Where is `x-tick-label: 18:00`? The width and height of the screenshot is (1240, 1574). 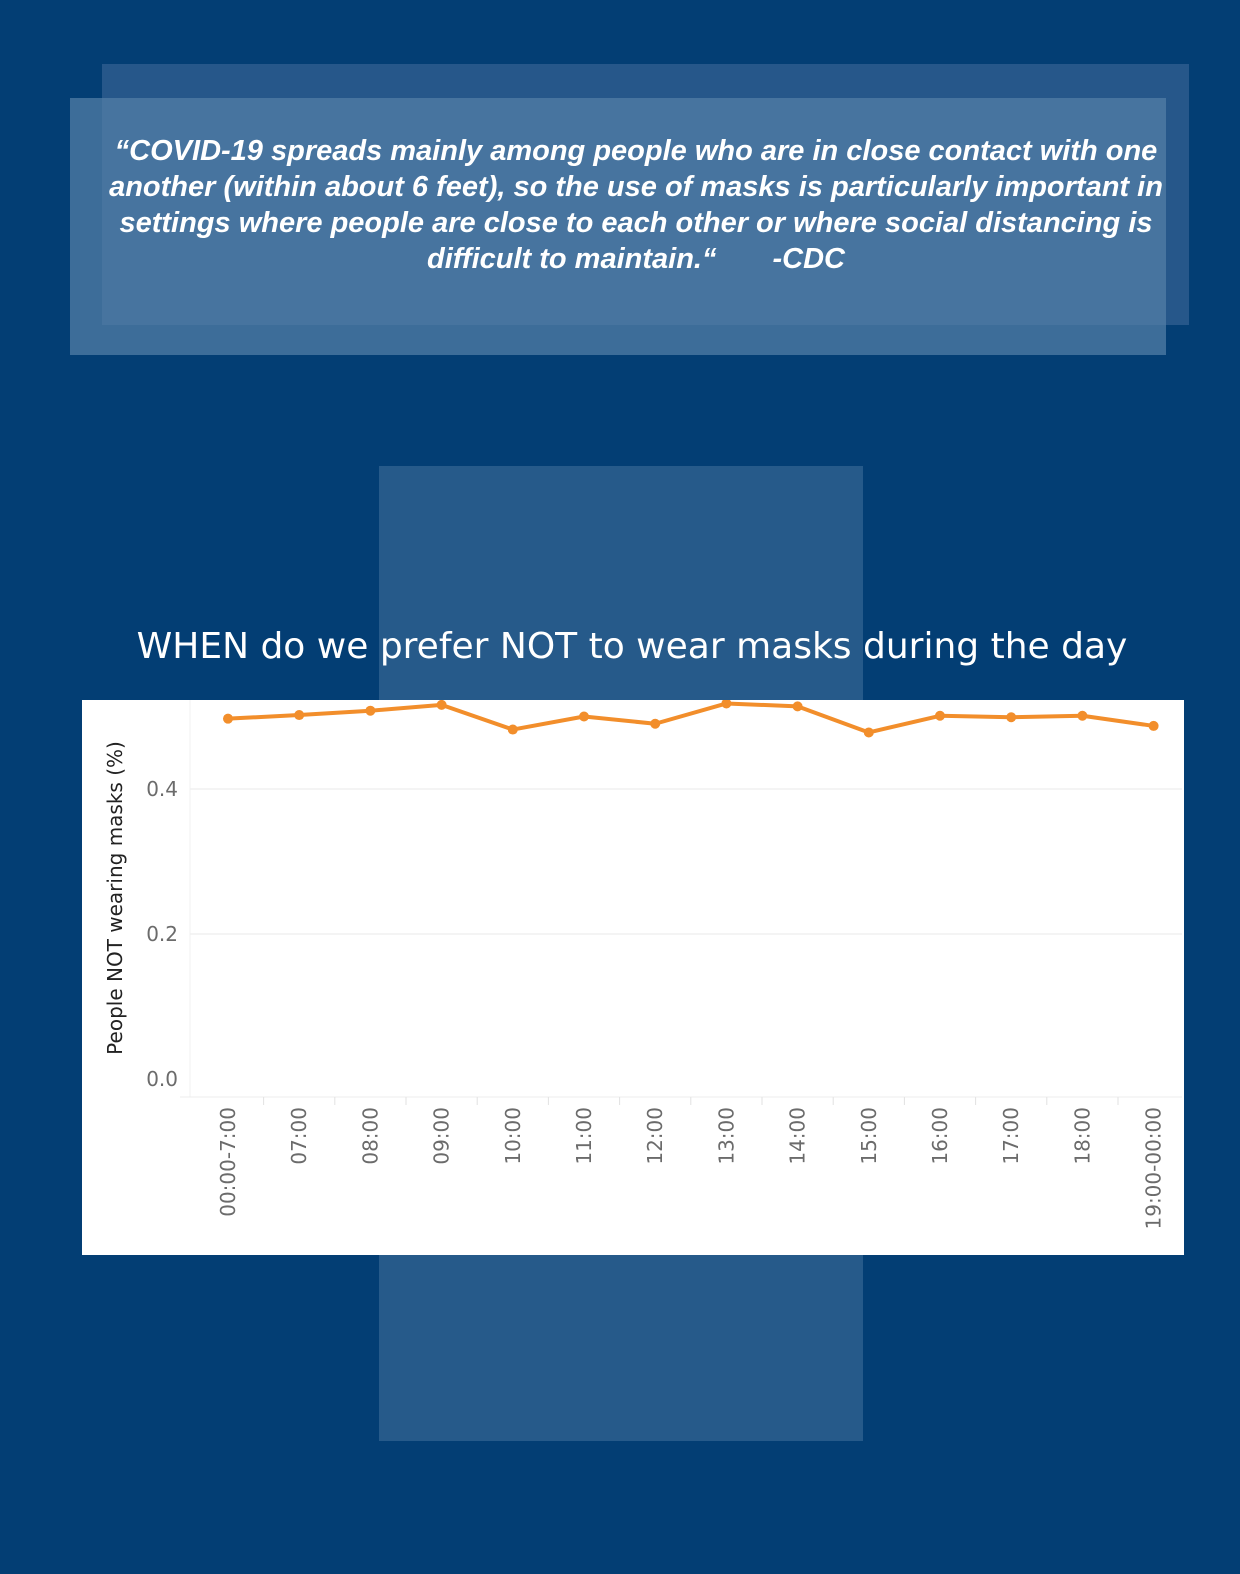
x-tick-label: 18:00 is located at coordinates (1082, 1136).